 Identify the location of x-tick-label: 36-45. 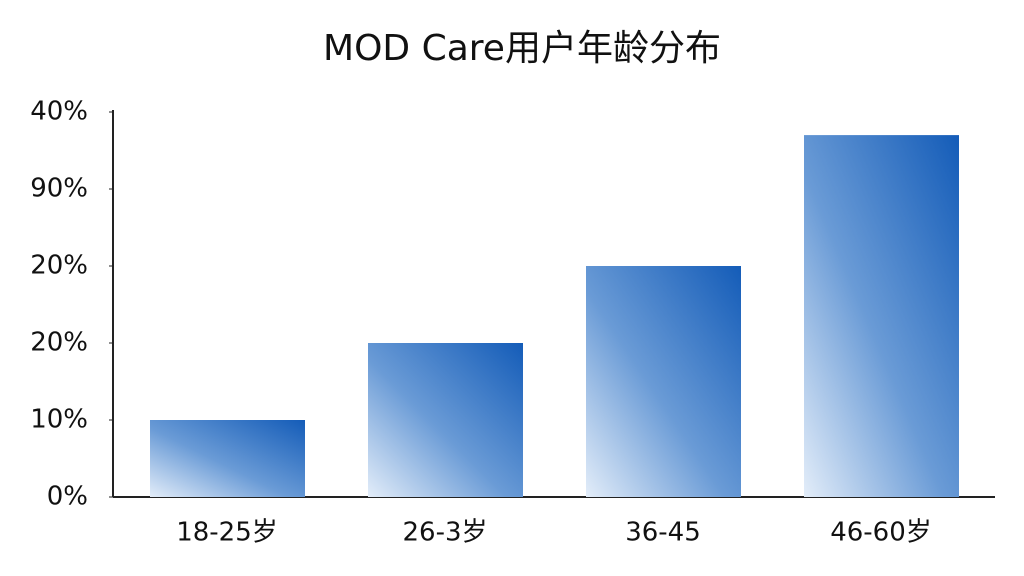
(663, 533).